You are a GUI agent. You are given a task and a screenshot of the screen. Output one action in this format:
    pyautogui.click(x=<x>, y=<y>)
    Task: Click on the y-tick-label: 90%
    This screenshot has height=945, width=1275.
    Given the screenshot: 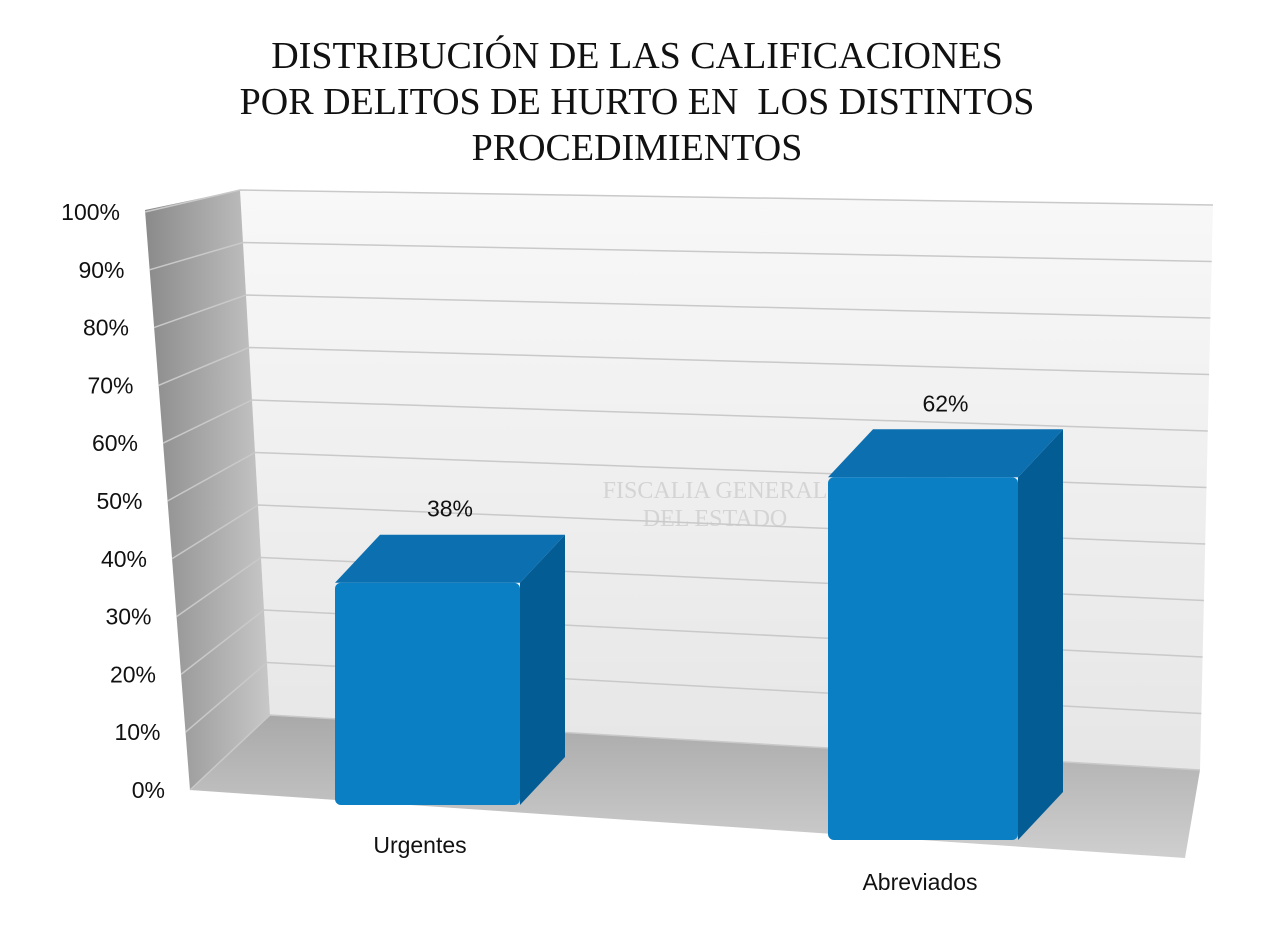 What is the action you would take?
    pyautogui.click(x=101, y=270)
    